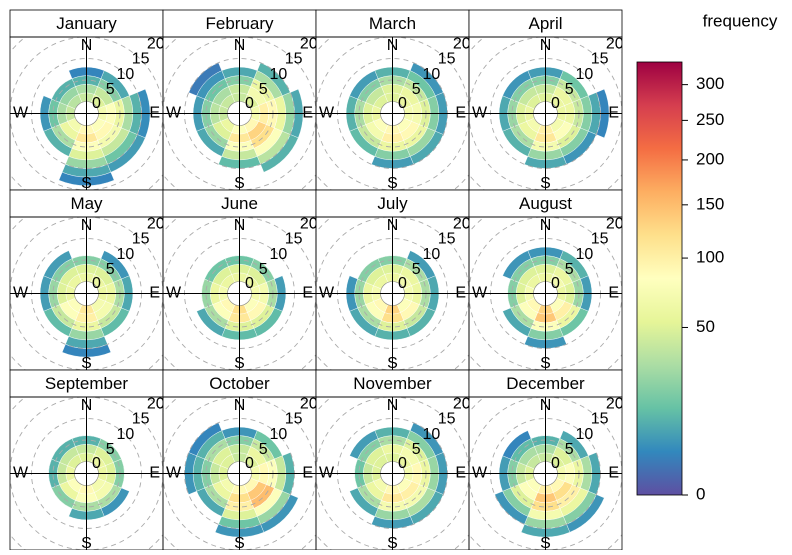  I want to click on colorbar-tick-label: 100, so click(710, 257).